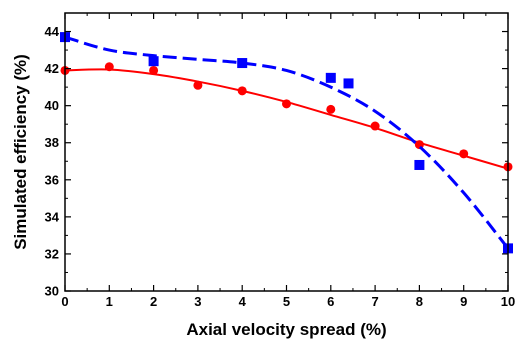  What do you see at coordinates (64, 301) in the screenshot?
I see `x-tick-label: 0` at bounding box center [64, 301].